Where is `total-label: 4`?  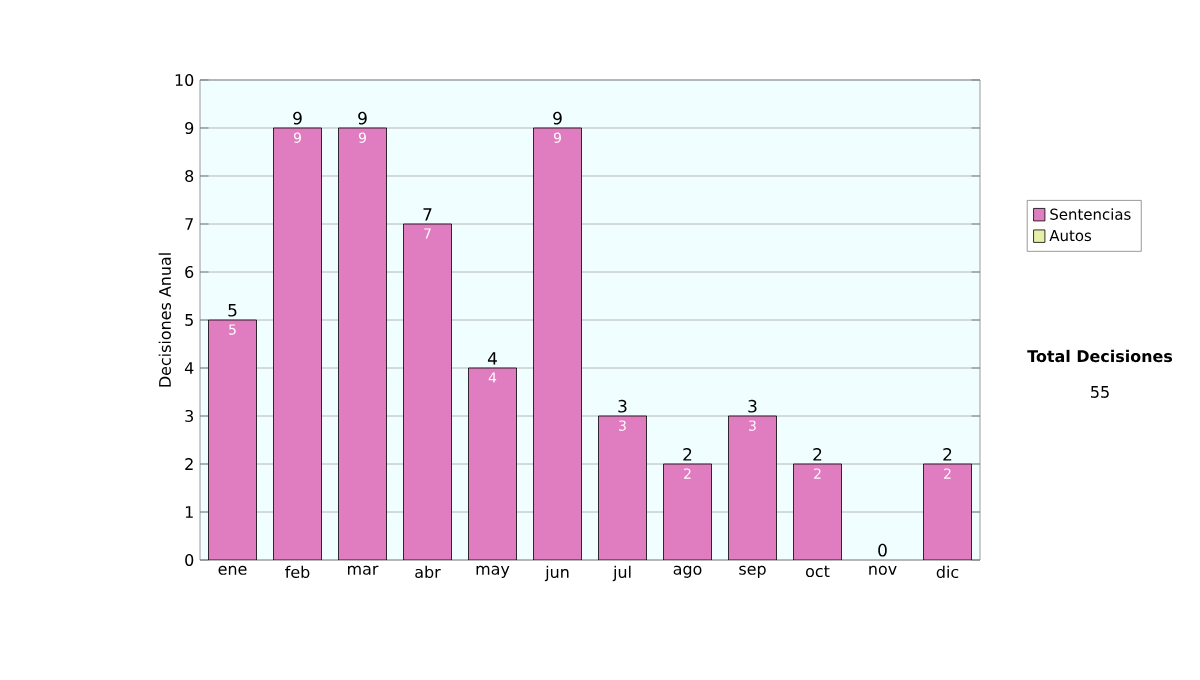 total-label: 4 is located at coordinates (492, 358).